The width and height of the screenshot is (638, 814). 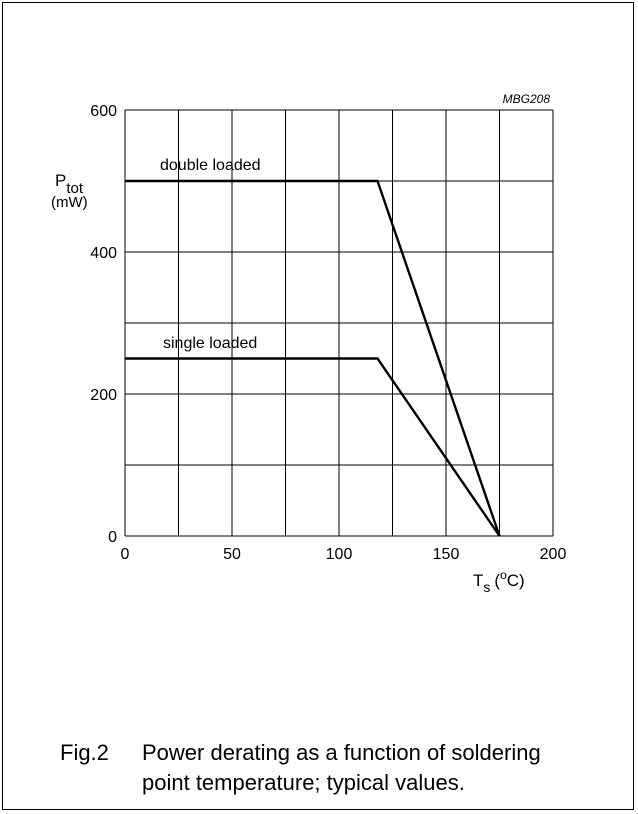 What do you see at coordinates (503, 575) in the screenshot?
I see `x-axis-unit-sup: o` at bounding box center [503, 575].